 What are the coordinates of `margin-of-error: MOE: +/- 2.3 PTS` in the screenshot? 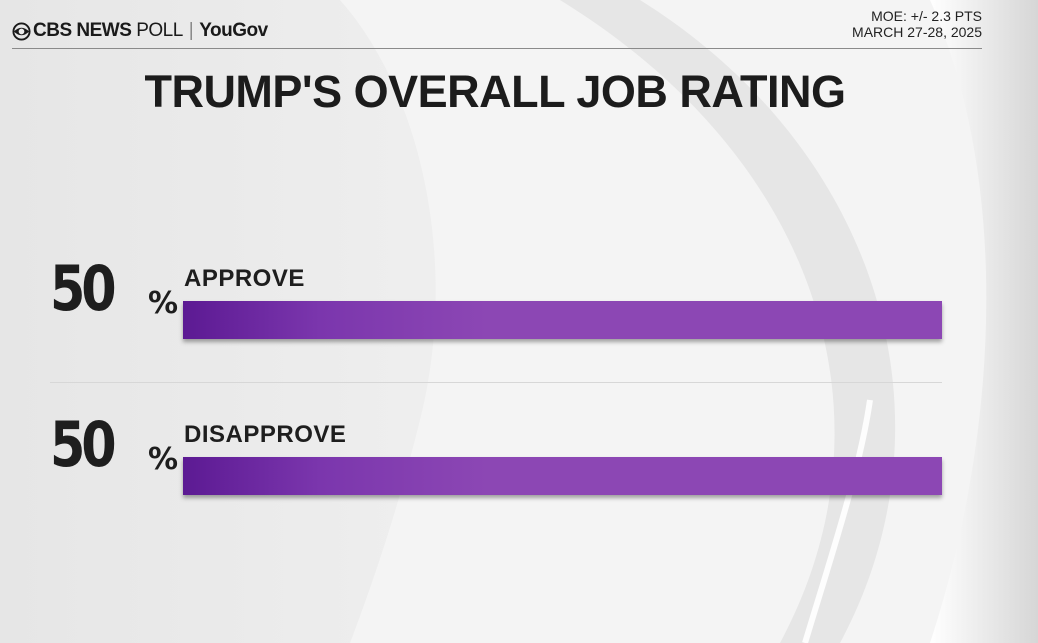 It's located at (926, 16).